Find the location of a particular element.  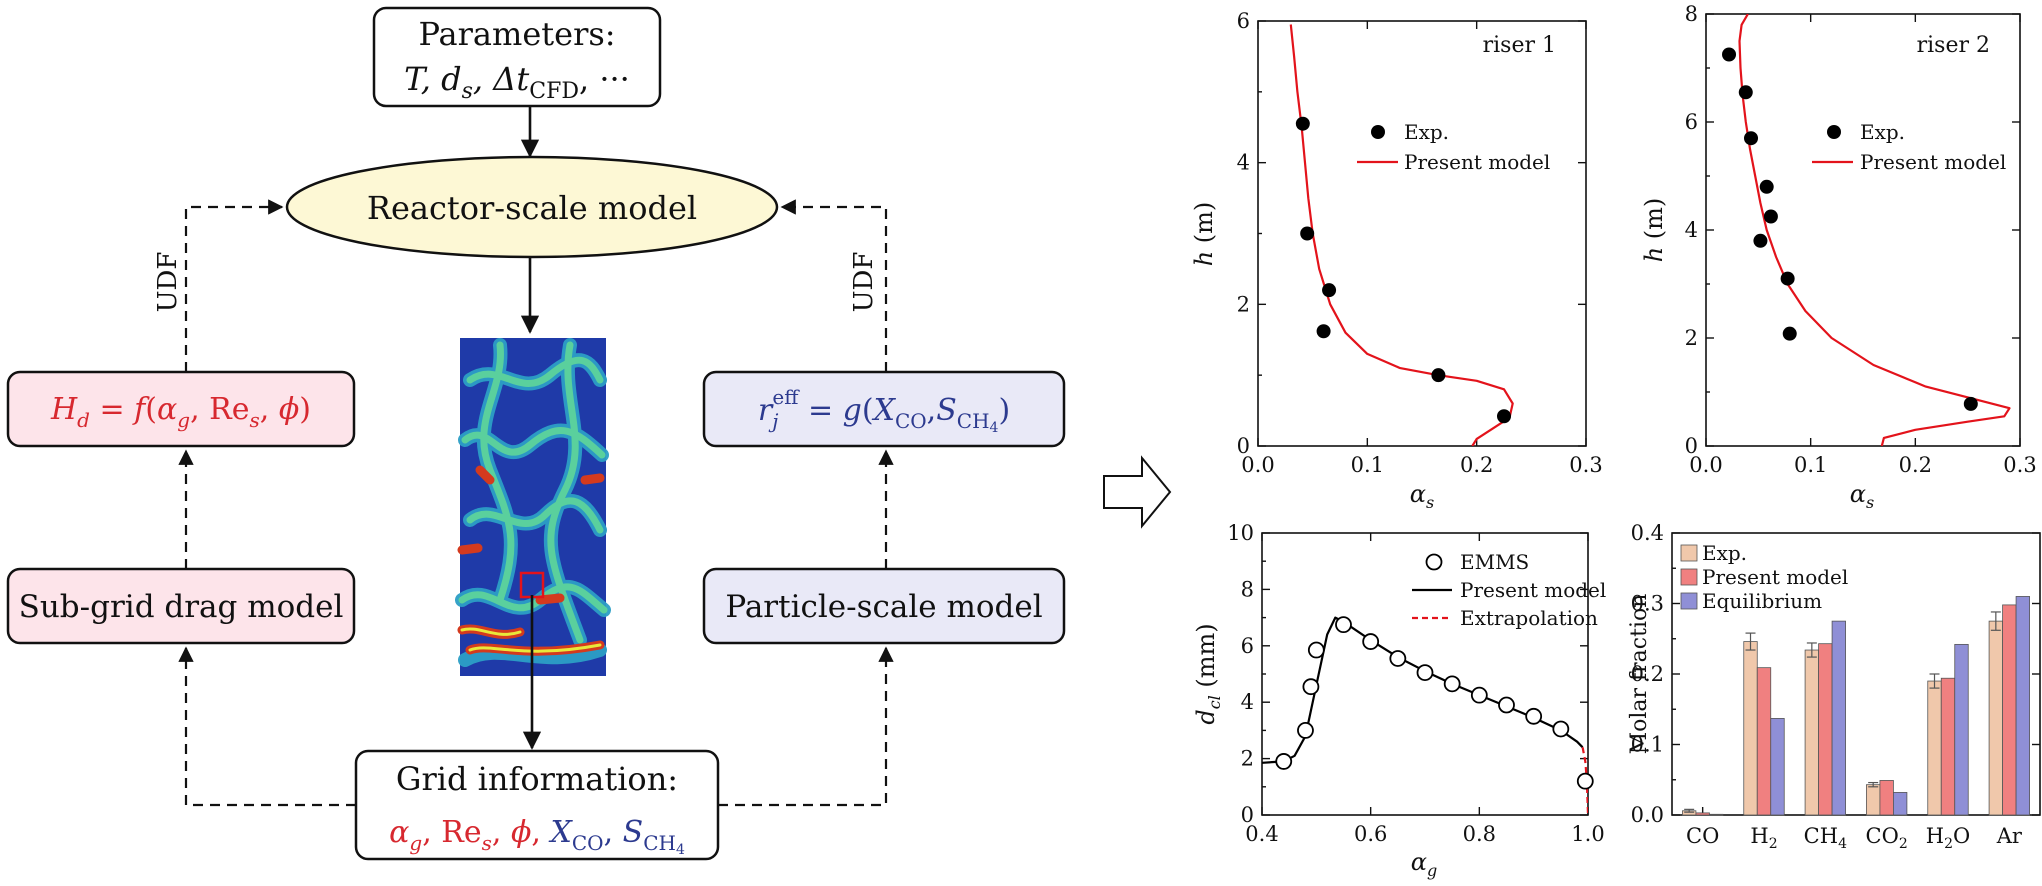

legend-cluster-diameter: EMMS Present model Extrapolation is located at coordinates (1509, 590).